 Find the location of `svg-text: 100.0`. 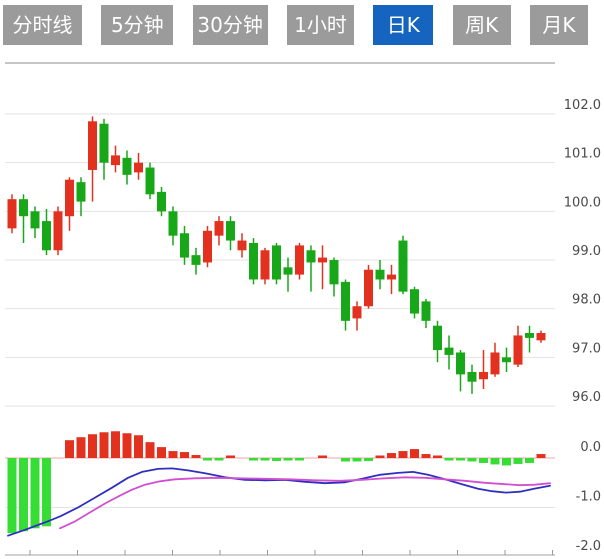

svg-text: 100.0 is located at coordinates (582, 202).